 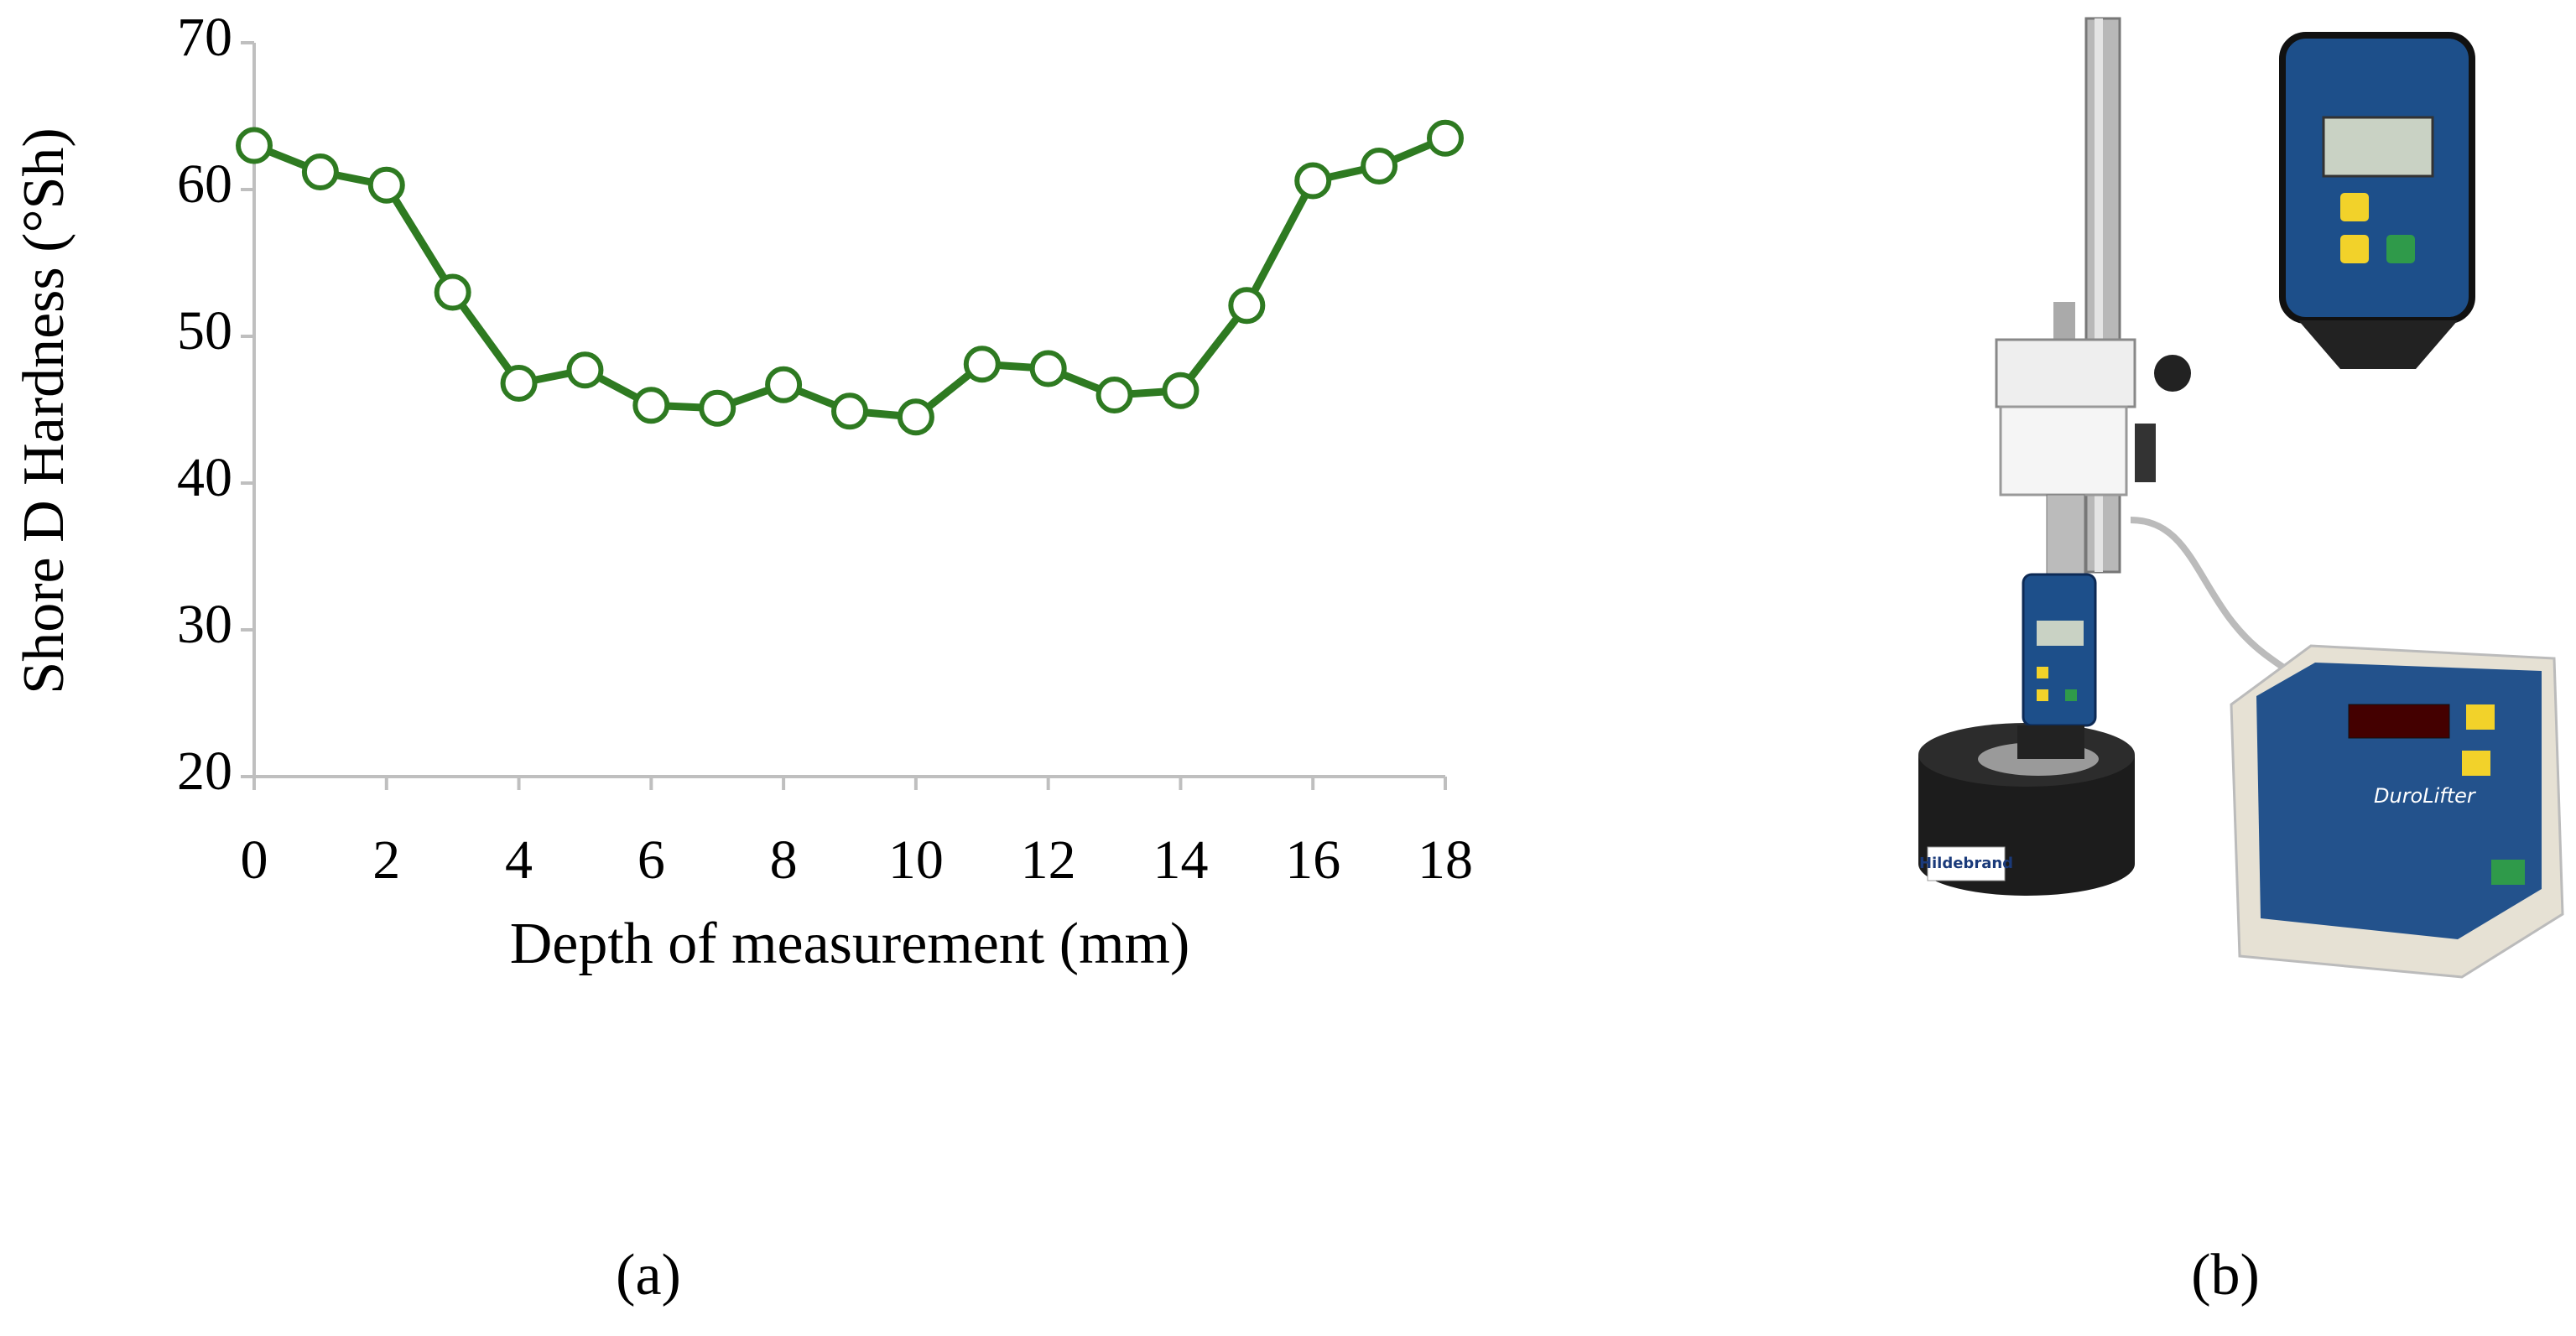 What do you see at coordinates (204, 330) in the screenshot?
I see `y-tick-label: 50` at bounding box center [204, 330].